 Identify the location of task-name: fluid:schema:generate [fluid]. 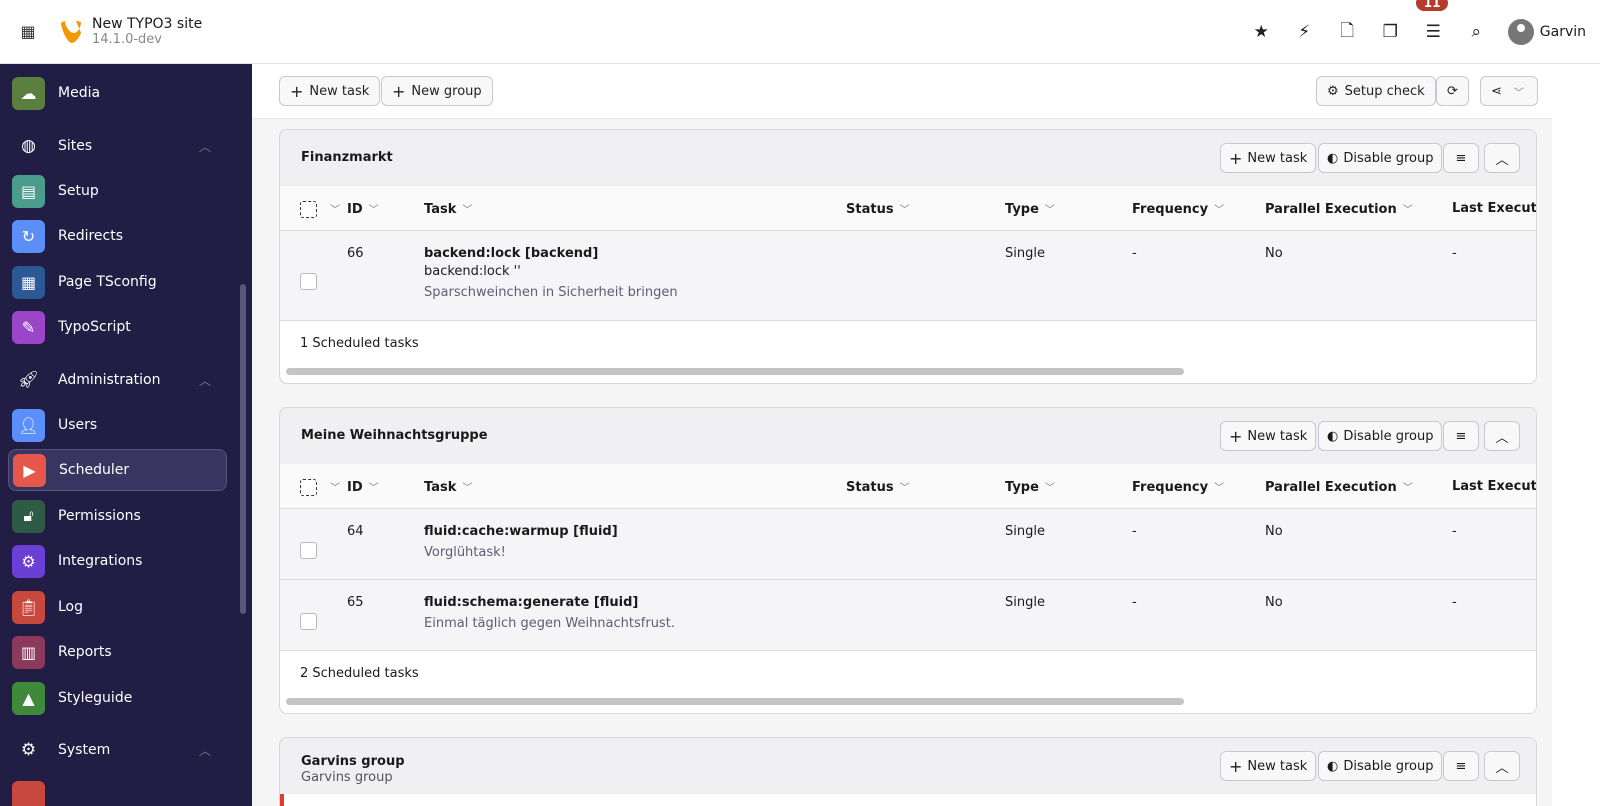
(531, 602).